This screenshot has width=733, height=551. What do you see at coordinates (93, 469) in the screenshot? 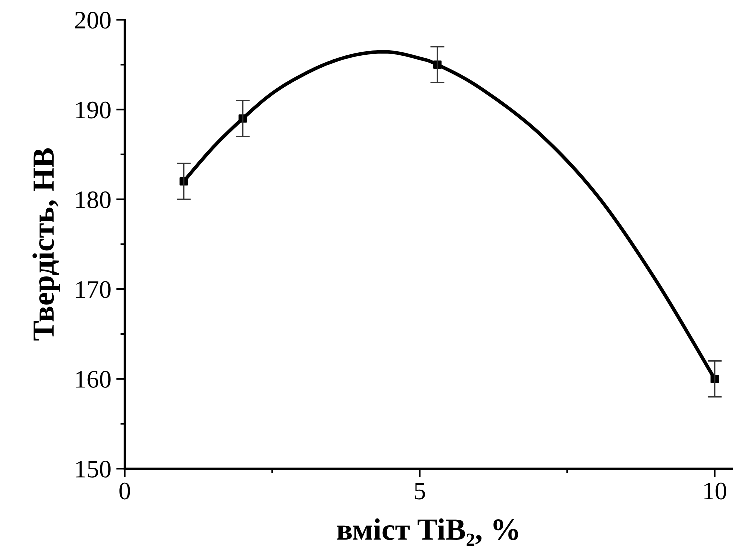
I see `y-tick-label: 150` at bounding box center [93, 469].